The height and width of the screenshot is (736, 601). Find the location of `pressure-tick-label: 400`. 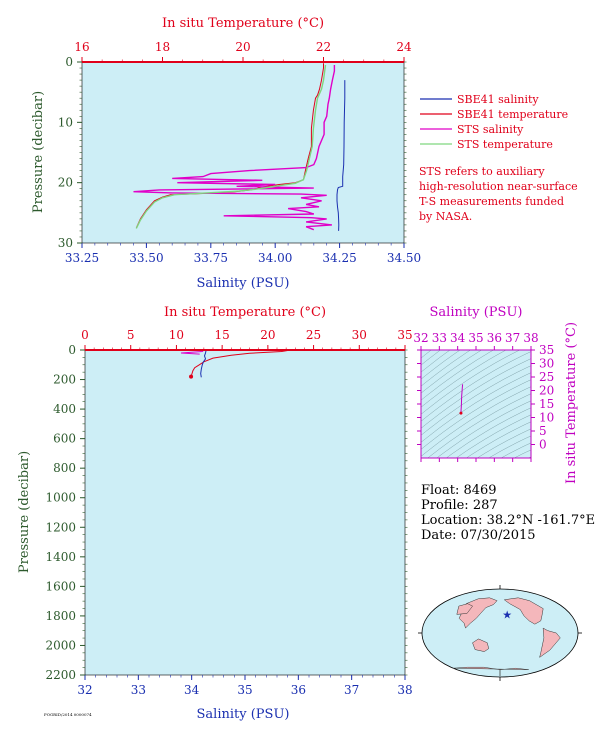

pressure-tick-label: 400 is located at coordinates (64, 409).